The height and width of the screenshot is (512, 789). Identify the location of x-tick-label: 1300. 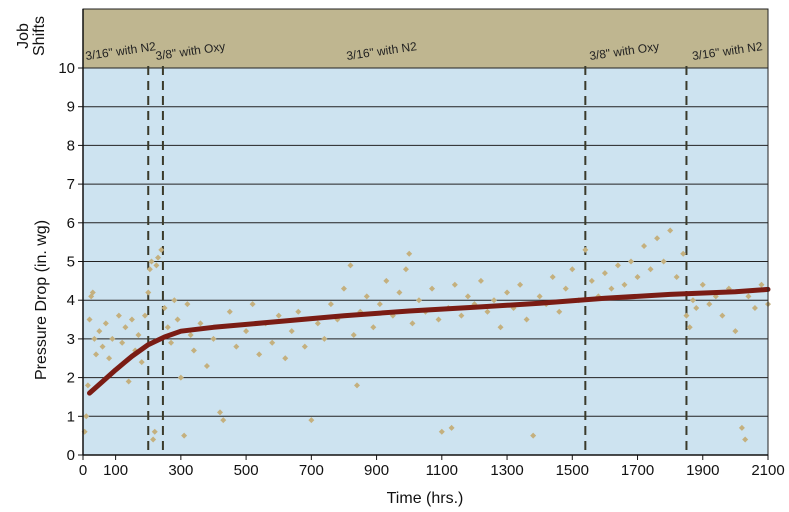
(506, 470).